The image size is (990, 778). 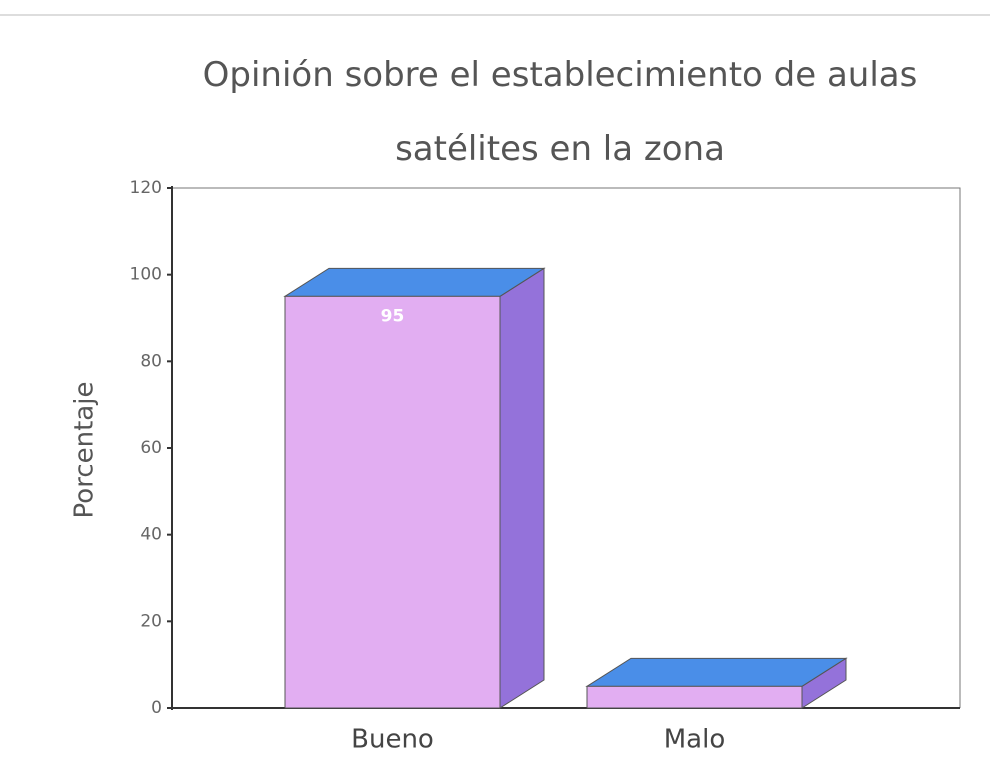 I want to click on y-tick-label: 0, so click(x=156, y=708).